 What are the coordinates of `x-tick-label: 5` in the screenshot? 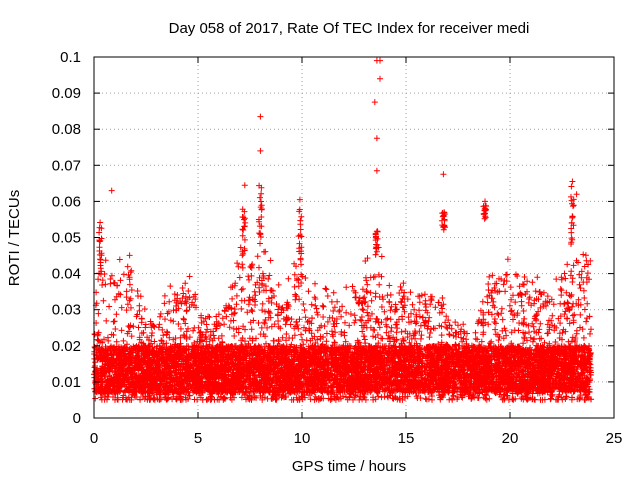 It's located at (198, 438).